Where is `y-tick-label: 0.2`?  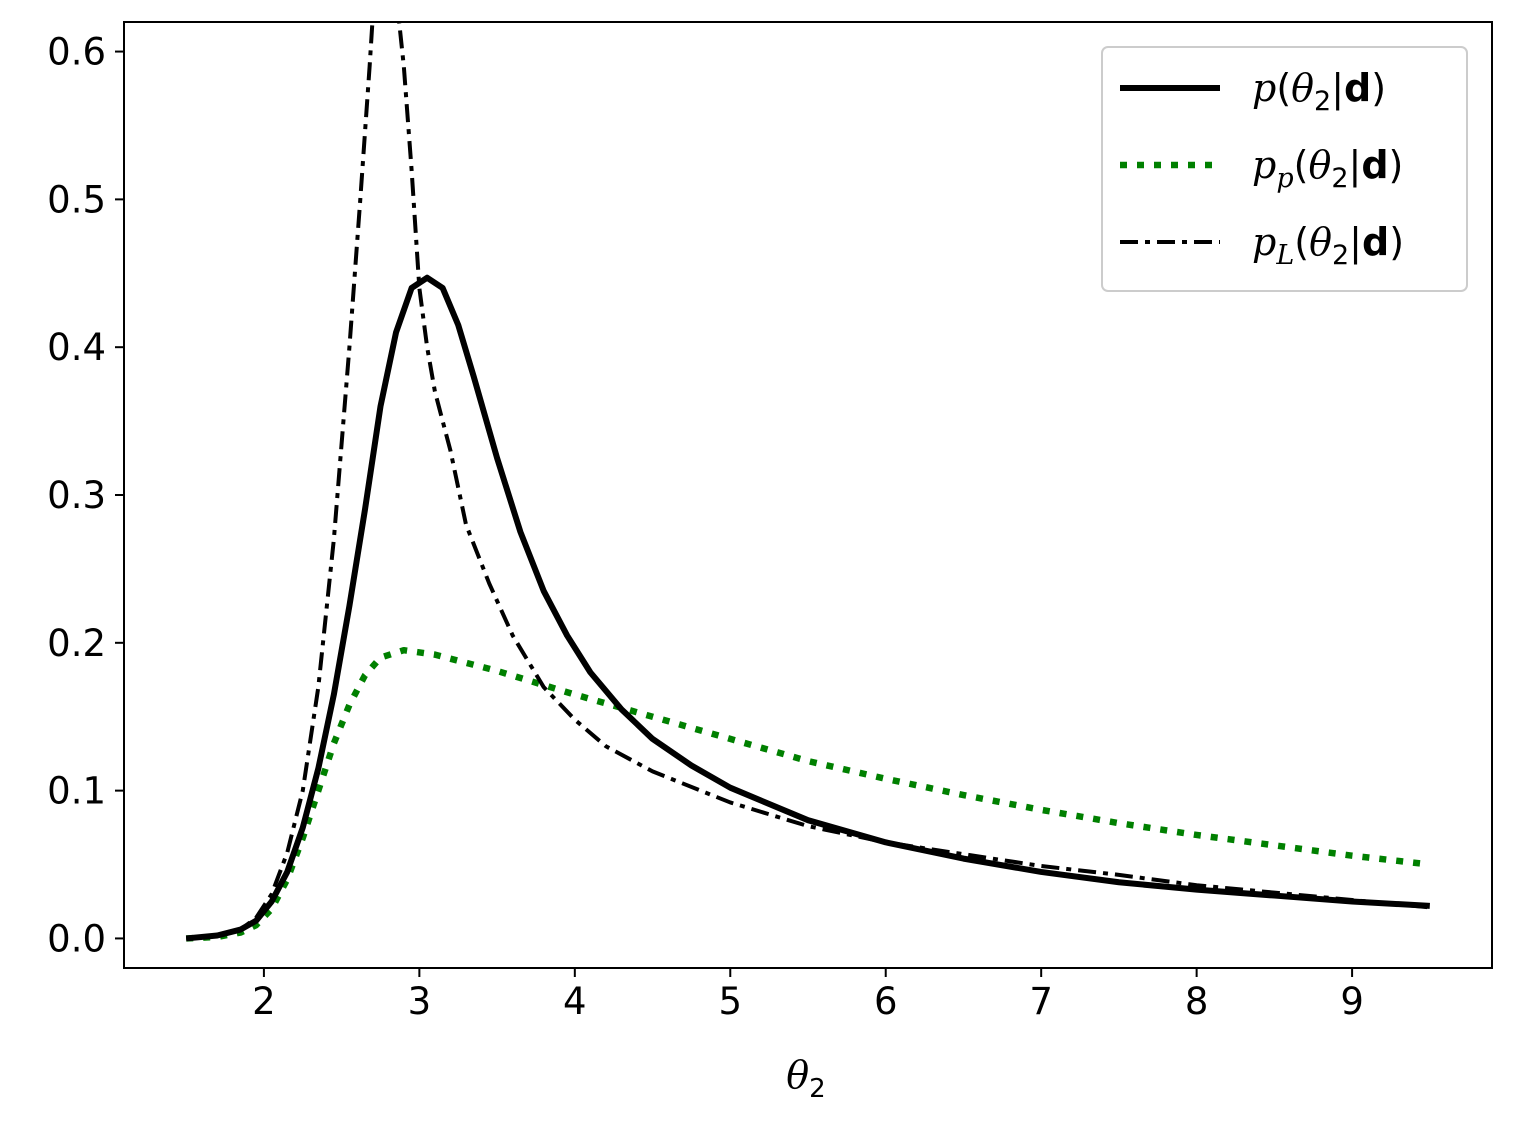
y-tick-label: 0.2 is located at coordinates (76, 643).